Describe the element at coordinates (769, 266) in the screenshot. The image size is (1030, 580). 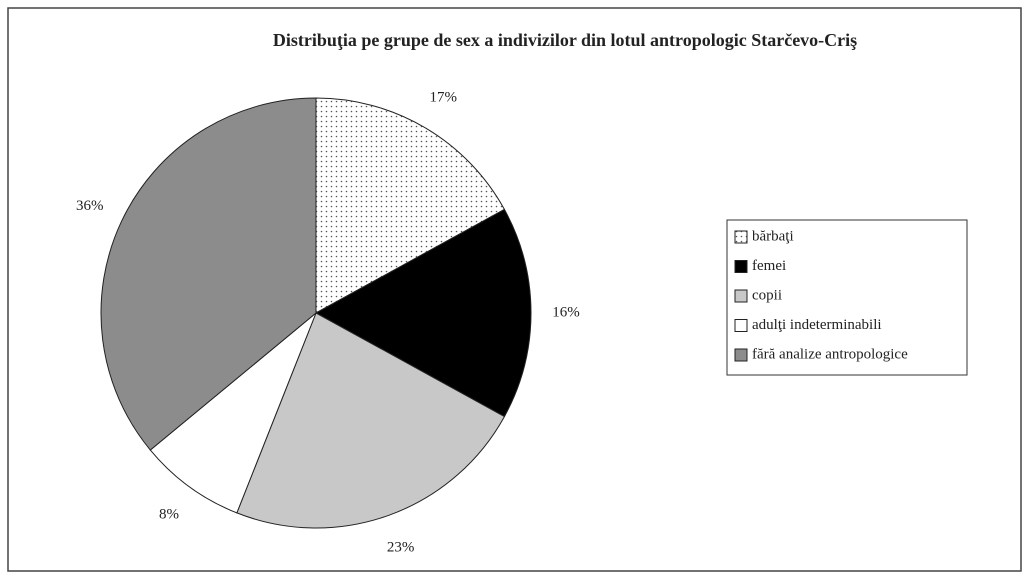
I see `legend-label: femei` at that location.